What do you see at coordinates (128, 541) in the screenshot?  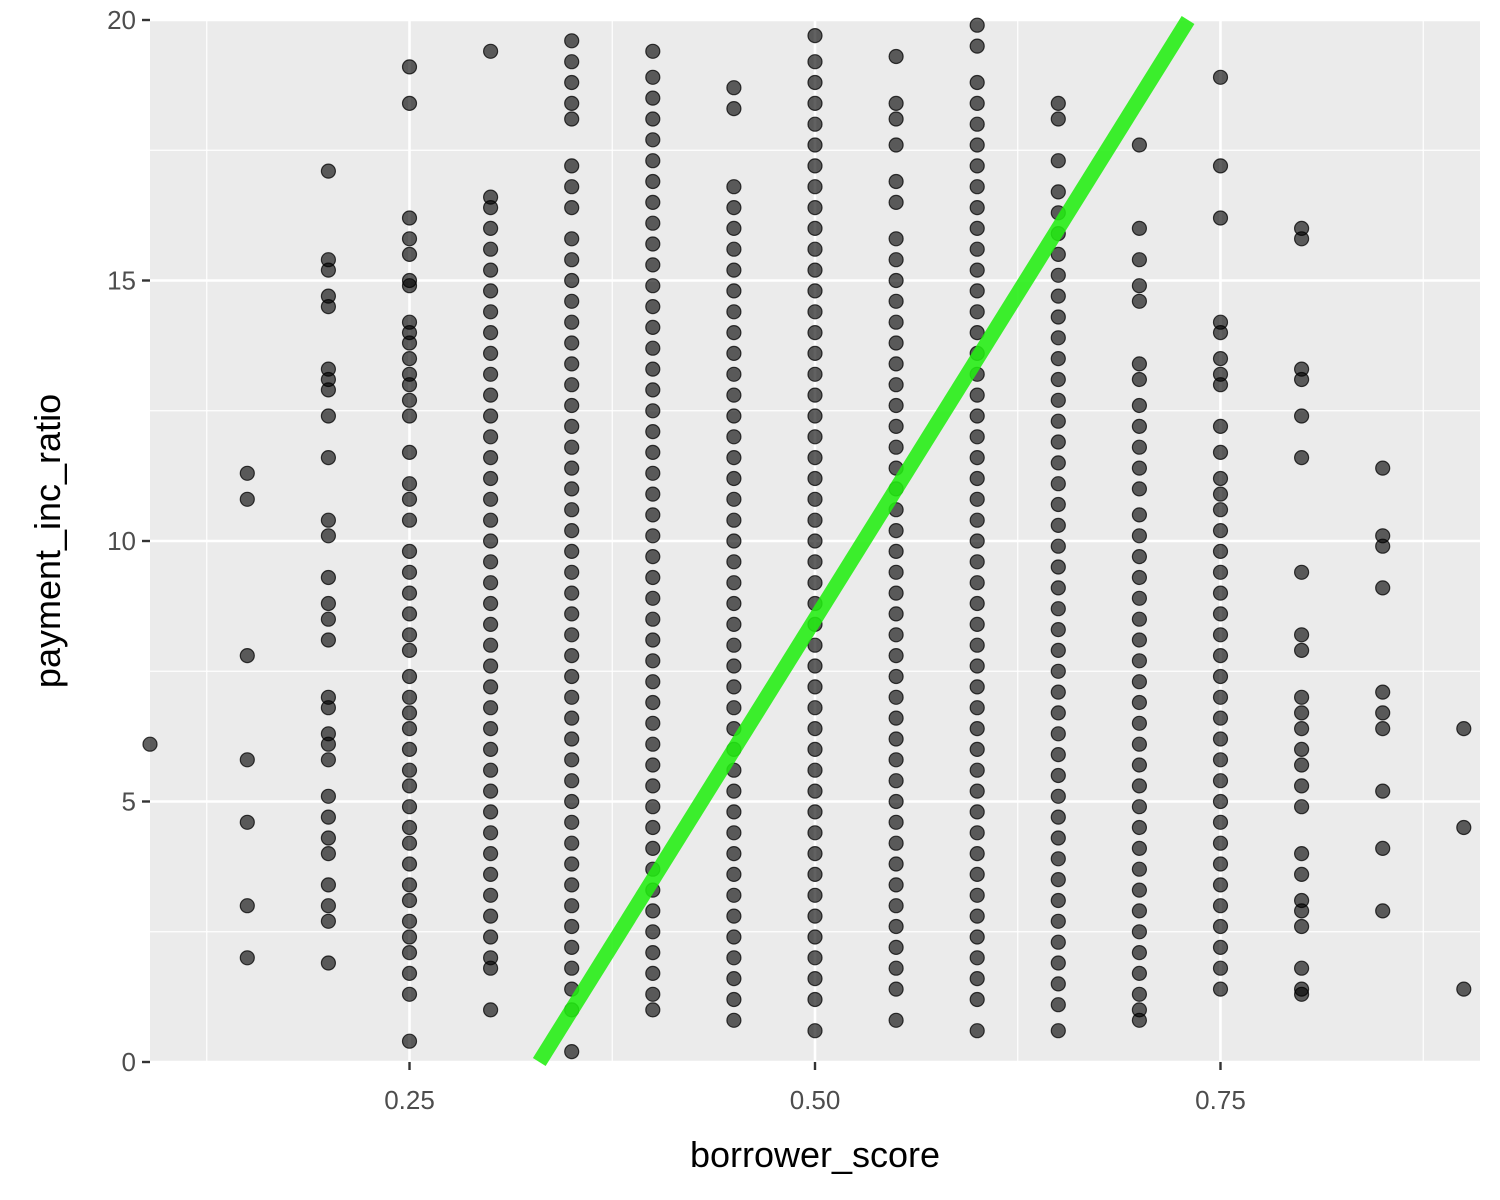 I see `y-axis: 0 5 10 15 20` at bounding box center [128, 541].